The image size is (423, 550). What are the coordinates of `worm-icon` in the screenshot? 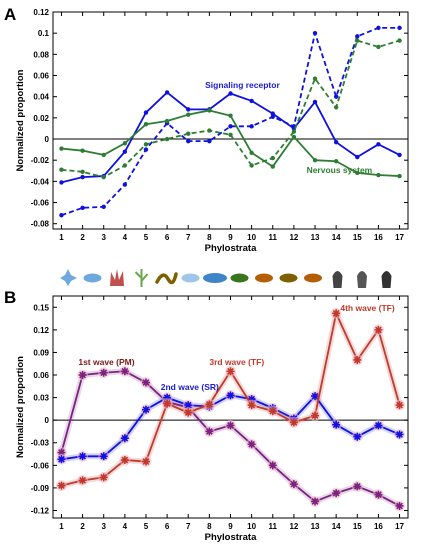 It's located at (166, 278).